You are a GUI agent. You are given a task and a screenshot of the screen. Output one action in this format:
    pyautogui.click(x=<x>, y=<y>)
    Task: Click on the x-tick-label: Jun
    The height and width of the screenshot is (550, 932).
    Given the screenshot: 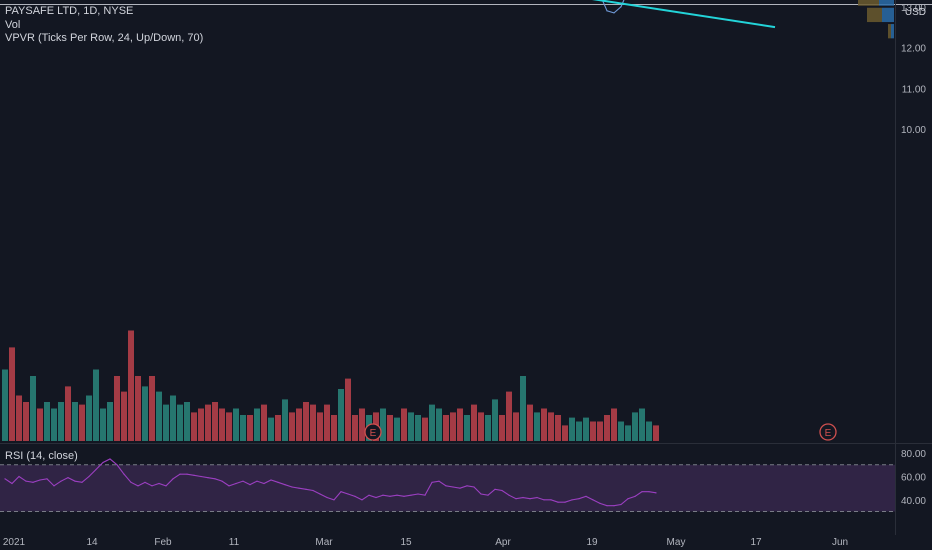 What is the action you would take?
    pyautogui.click(x=840, y=542)
    